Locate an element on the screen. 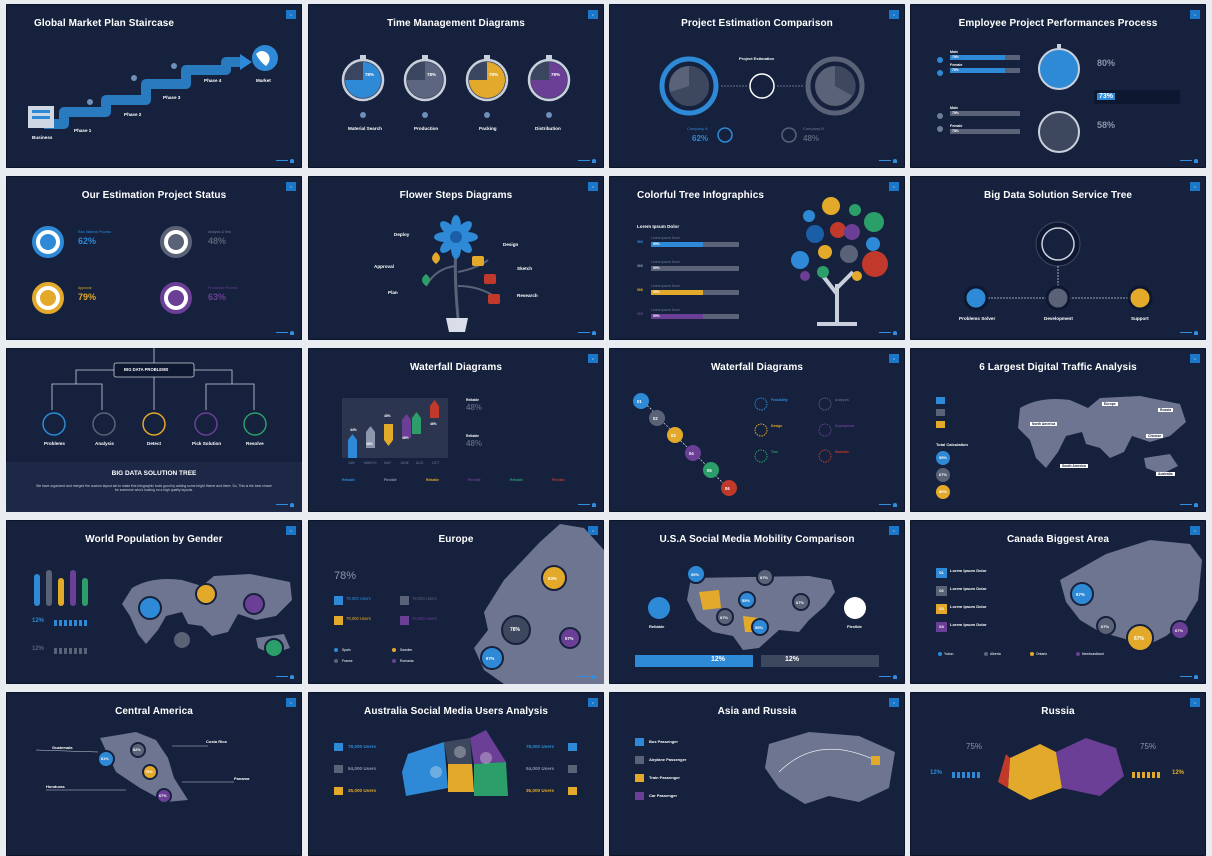 The height and width of the screenshot is (856, 1212). calc-label: Total Calculation is located at coordinates (952, 444).